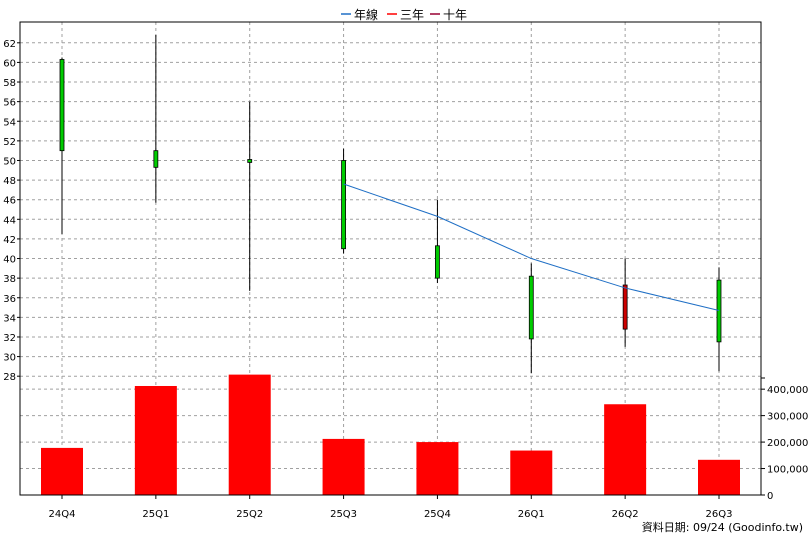  Describe the element at coordinates (625, 514) in the screenshot. I see `x-tick-label: 26Q2` at that location.